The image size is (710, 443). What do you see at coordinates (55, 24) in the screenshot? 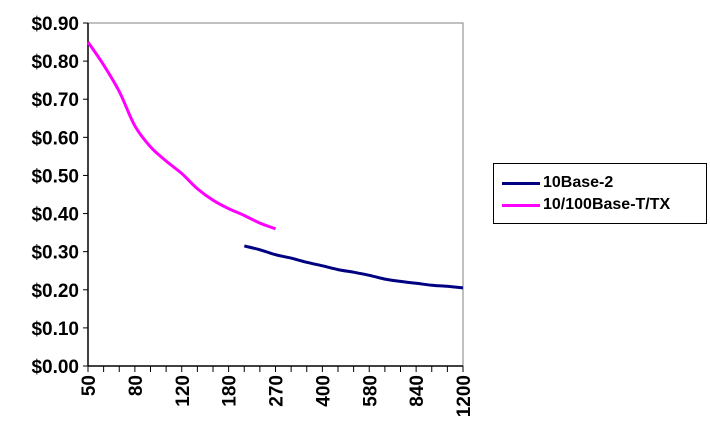
I see `y-tick-label: $0.90` at bounding box center [55, 24].